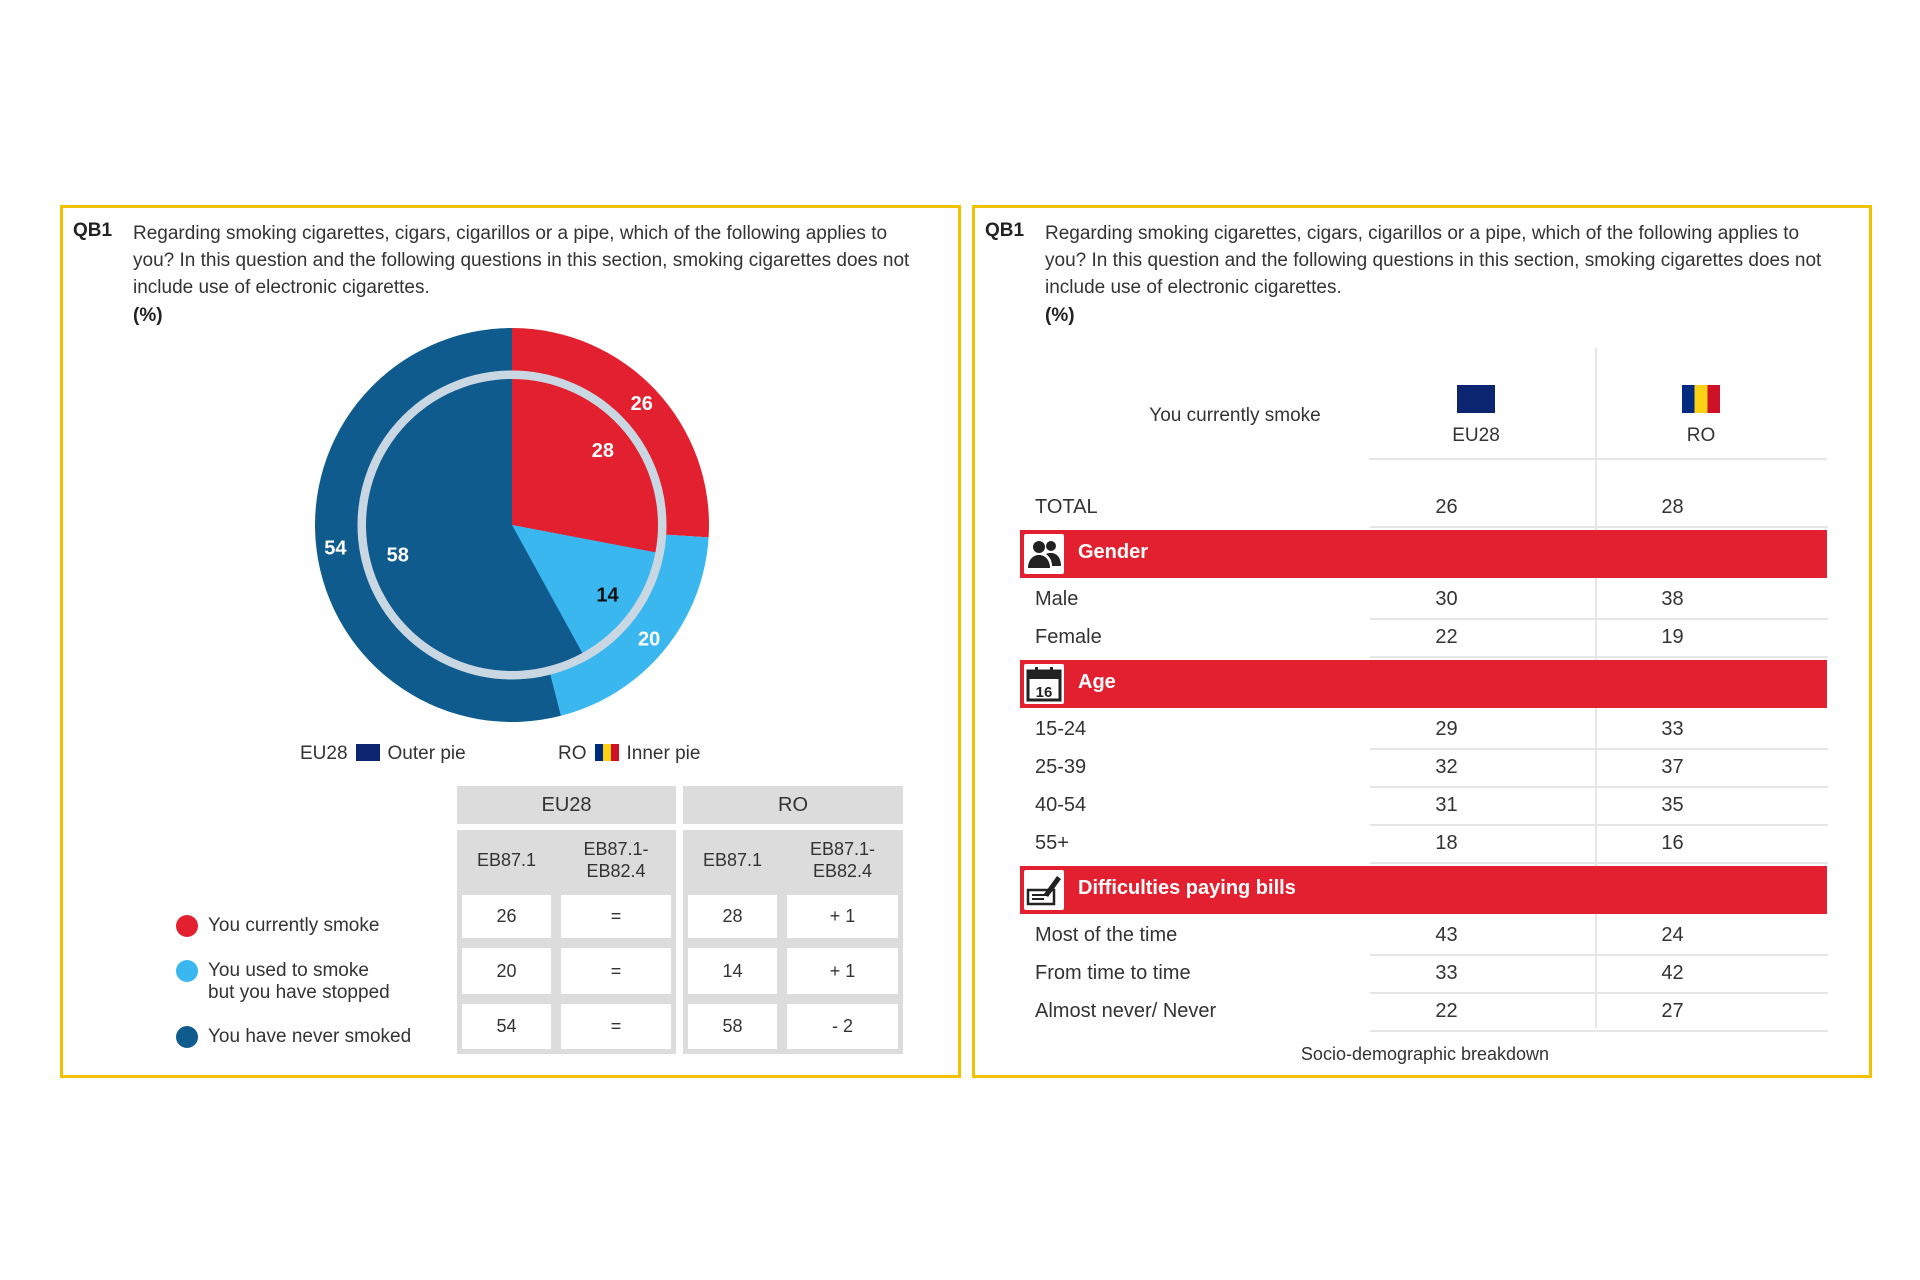 The height and width of the screenshot is (1280, 1920). What do you see at coordinates (1052, 843) in the screenshot?
I see `row-label: 55+` at bounding box center [1052, 843].